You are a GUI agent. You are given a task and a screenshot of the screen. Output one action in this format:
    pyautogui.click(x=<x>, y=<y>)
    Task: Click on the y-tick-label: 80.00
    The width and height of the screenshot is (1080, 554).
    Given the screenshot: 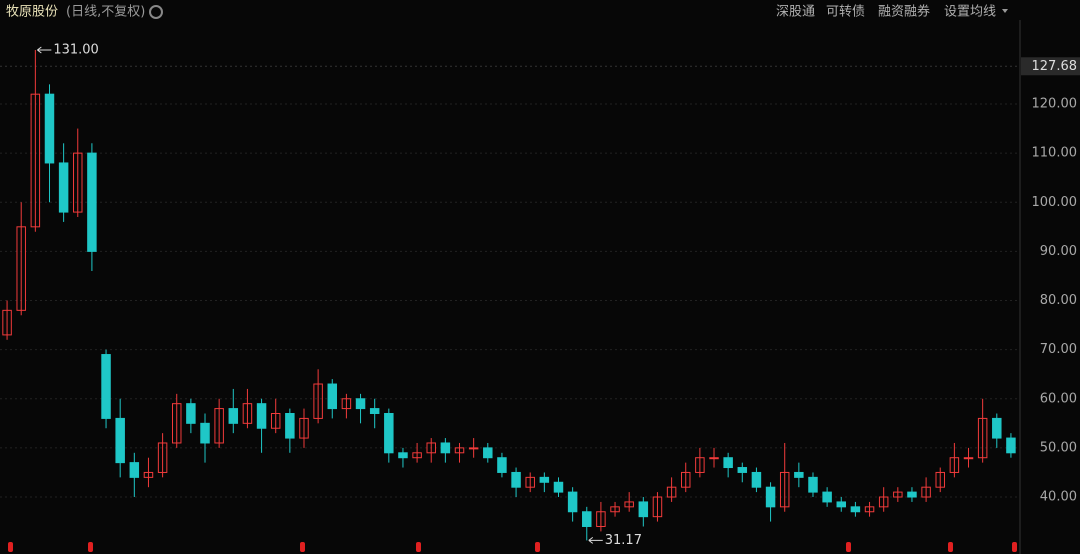 What is the action you would take?
    pyautogui.click(x=1058, y=300)
    